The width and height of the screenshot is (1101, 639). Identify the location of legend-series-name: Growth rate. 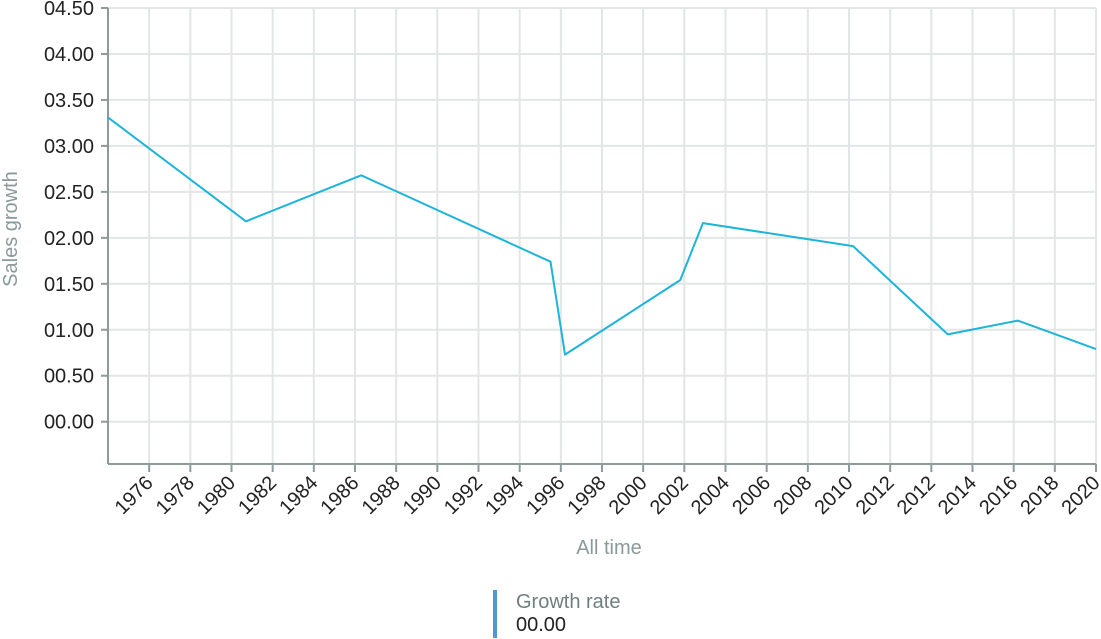
(568, 602).